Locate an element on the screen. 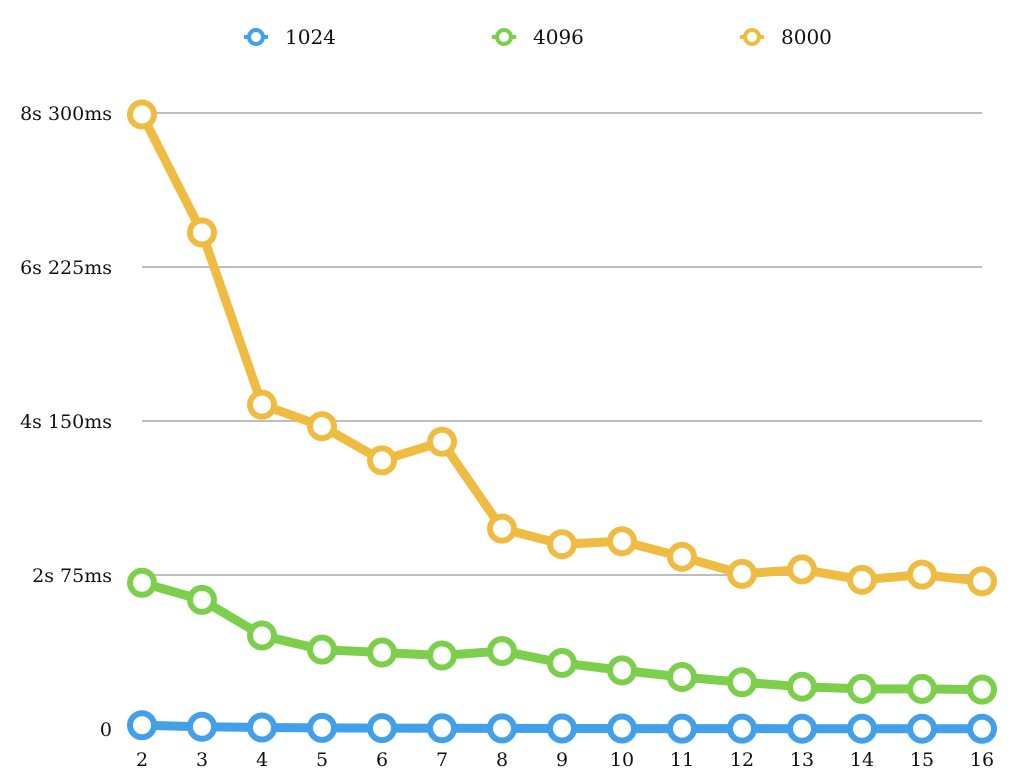 This screenshot has width=1016, height=784. legend-item-8000: 8000 is located at coordinates (786, 37).